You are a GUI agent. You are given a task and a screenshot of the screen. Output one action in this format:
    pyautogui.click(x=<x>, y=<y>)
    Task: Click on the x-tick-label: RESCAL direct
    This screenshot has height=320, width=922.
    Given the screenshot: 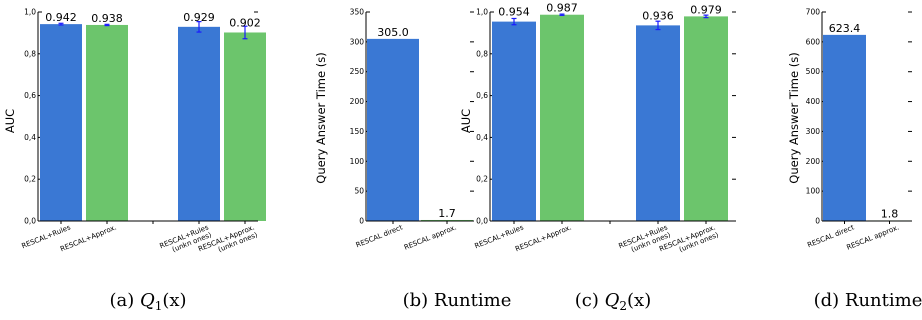 What is the action you would take?
    pyautogui.click(x=379, y=236)
    